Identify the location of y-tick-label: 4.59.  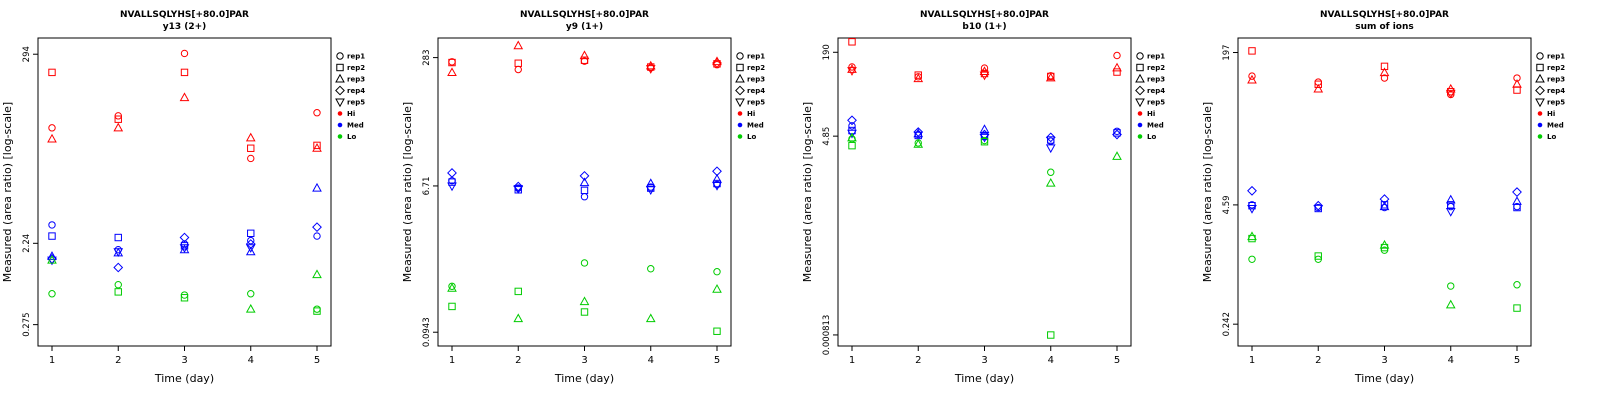
(1227, 204).